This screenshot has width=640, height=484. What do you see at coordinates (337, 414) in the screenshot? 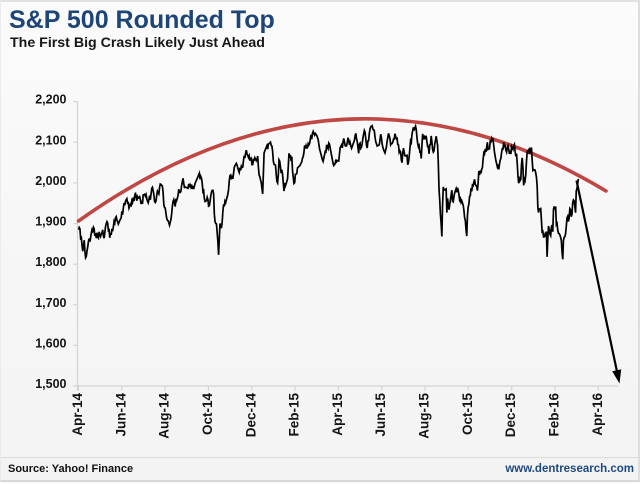
I see `svg-text: Apr-15` at bounding box center [337, 414].